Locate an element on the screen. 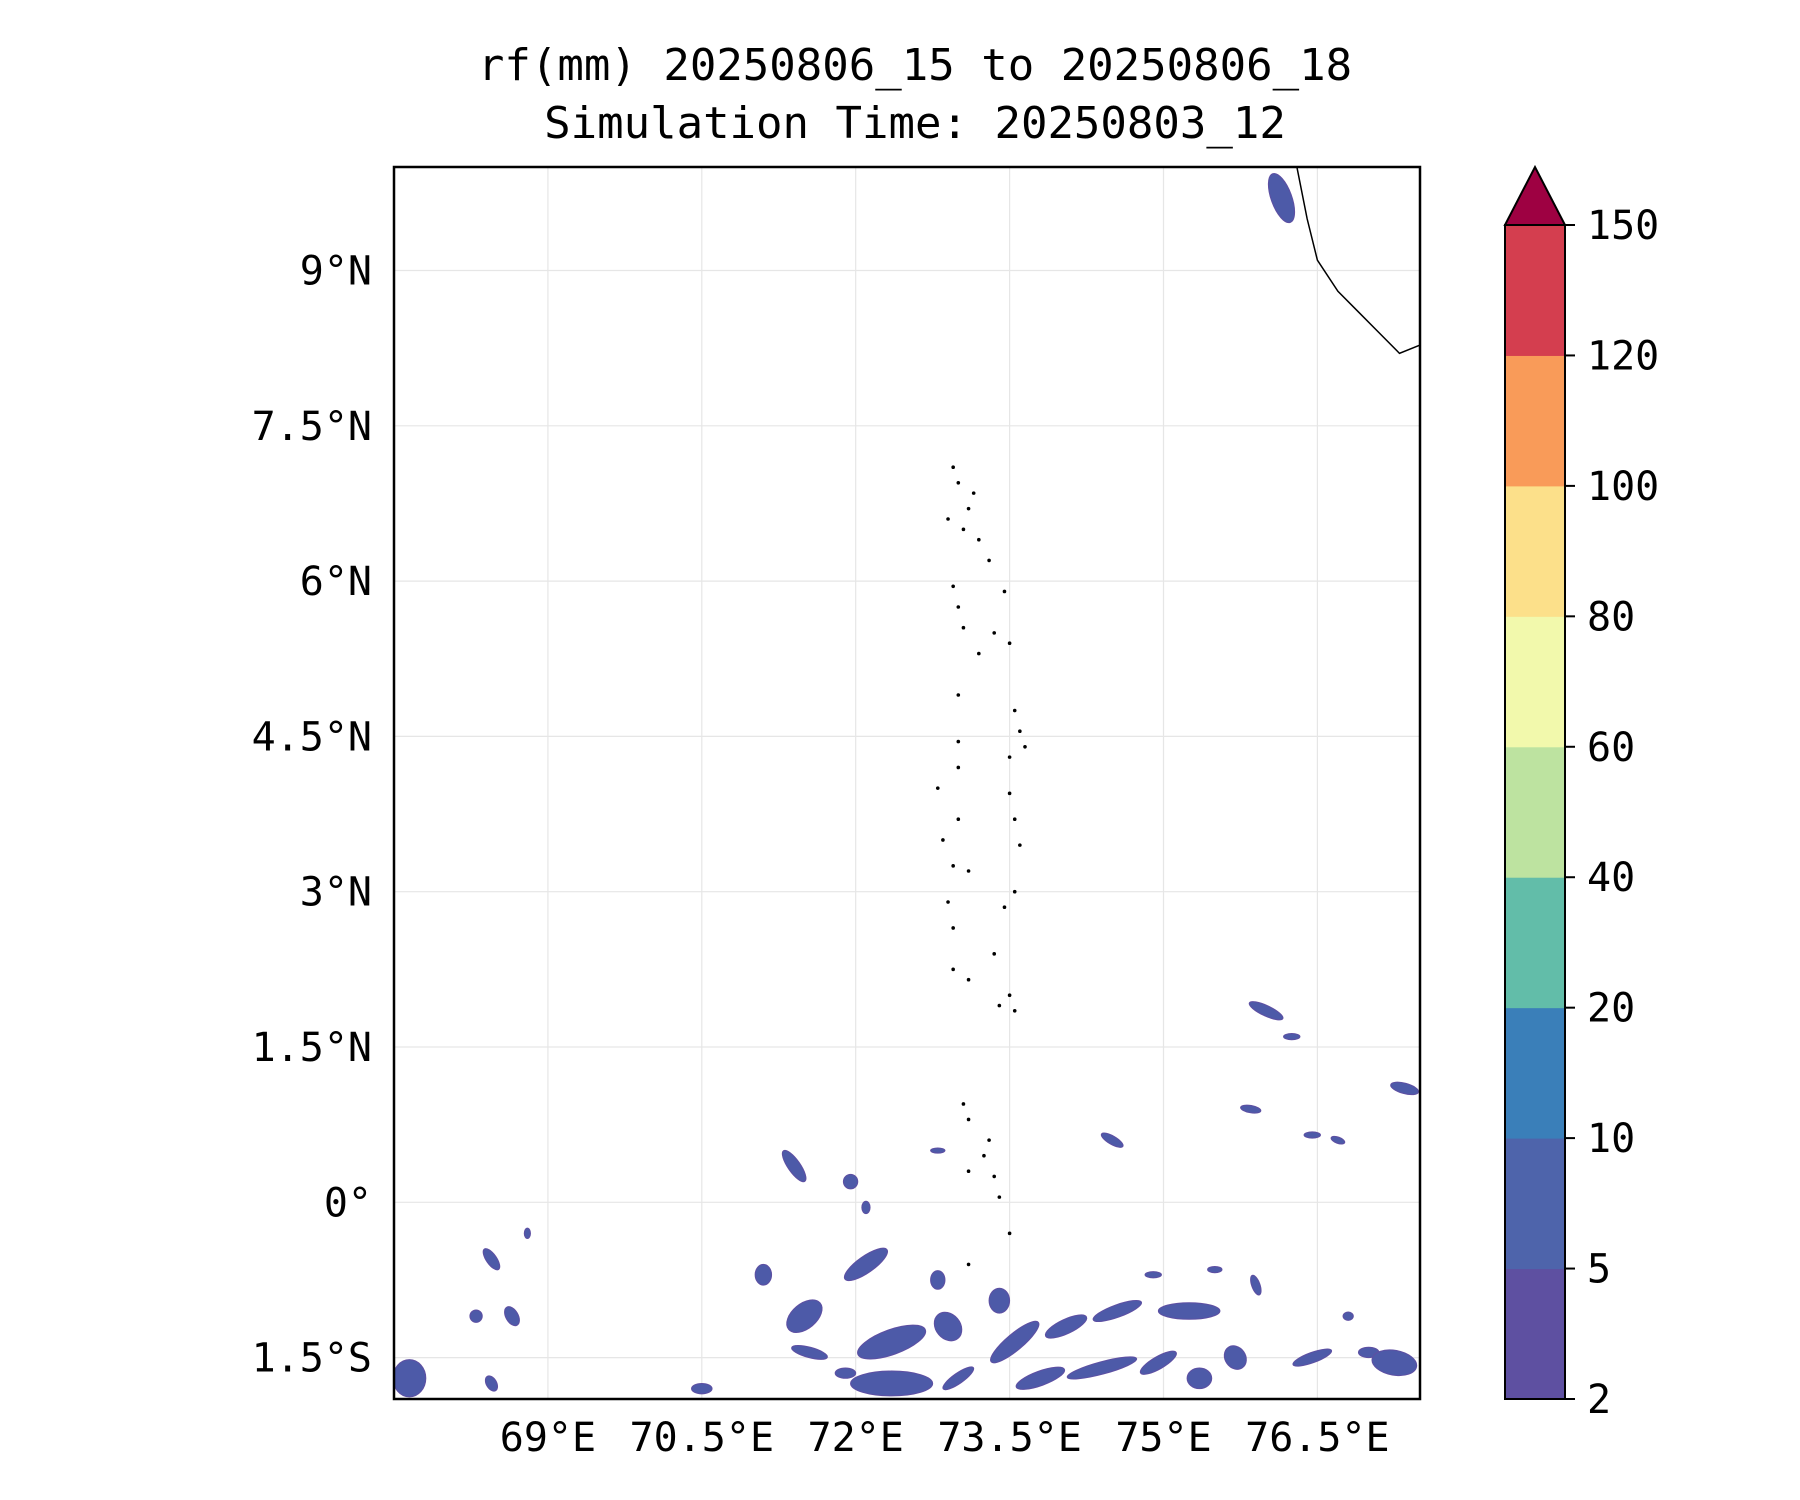 The image size is (1800, 1500). lat-tick-label: 3°N is located at coordinates (336, 893).